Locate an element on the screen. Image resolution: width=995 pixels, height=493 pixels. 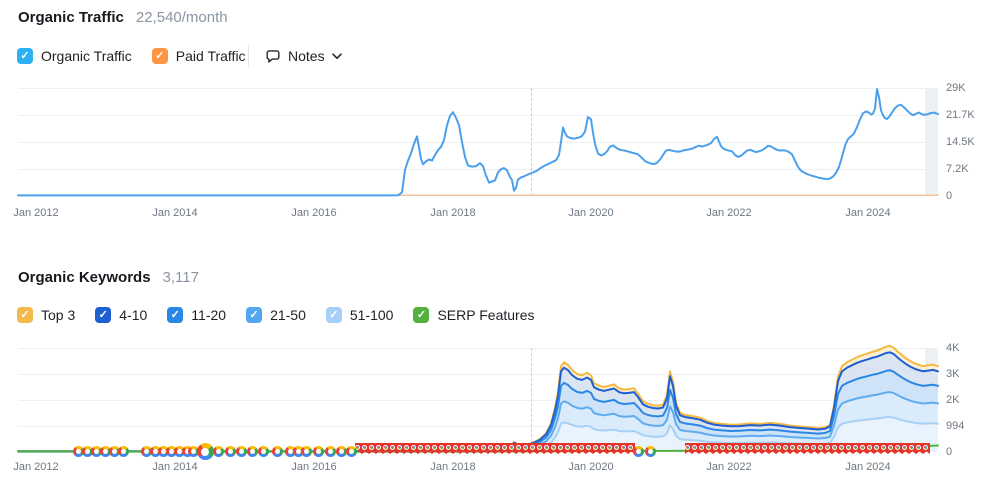
google-update-major-icon is located at coordinates (205, 451).